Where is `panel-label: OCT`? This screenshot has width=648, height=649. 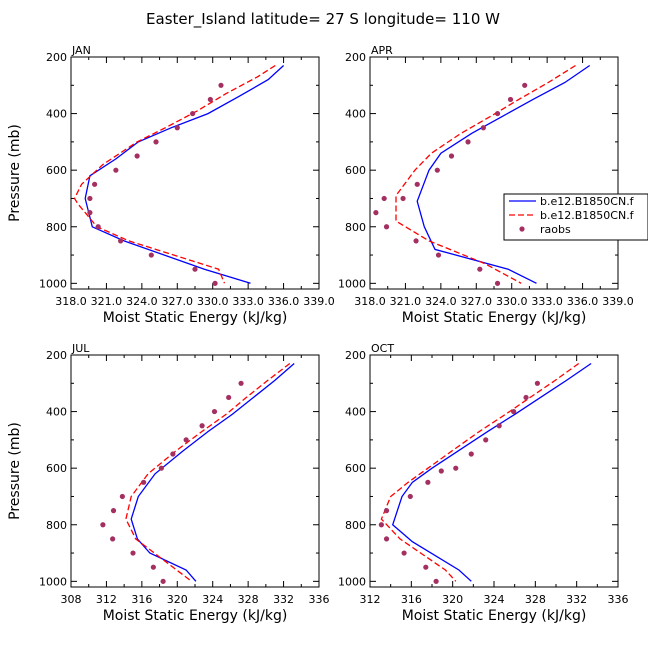 panel-label: OCT is located at coordinates (382, 348).